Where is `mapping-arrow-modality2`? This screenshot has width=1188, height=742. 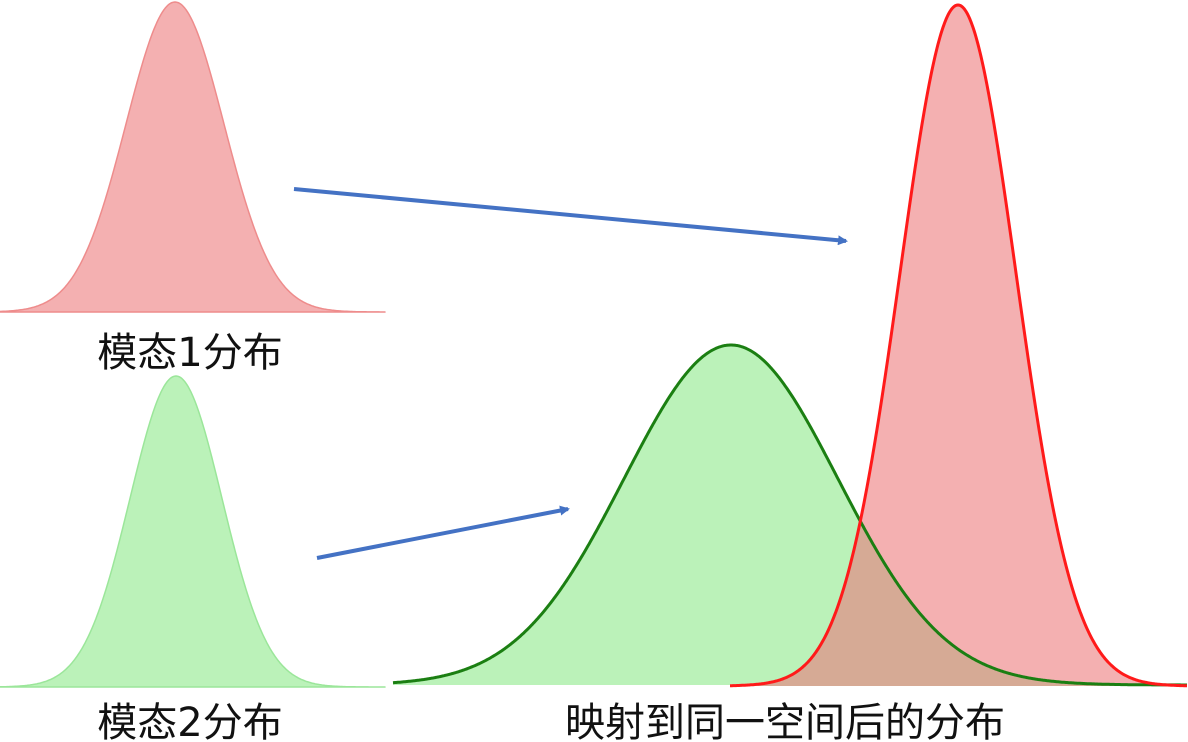 mapping-arrow-modality2 is located at coordinates (443, 532).